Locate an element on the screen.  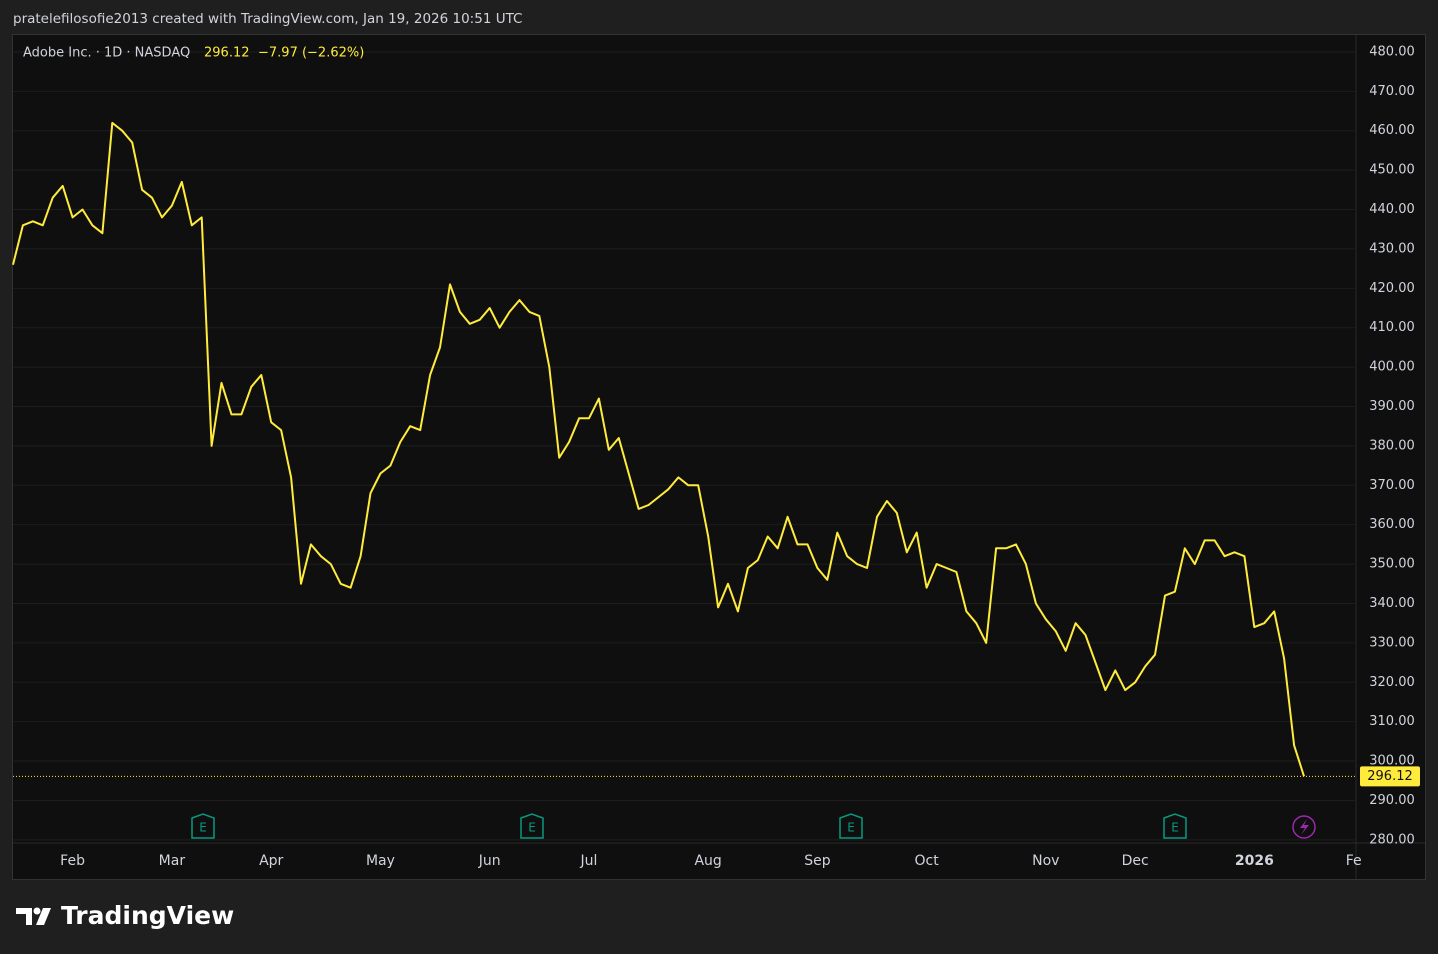
y-tick-label: 330.00 is located at coordinates (1392, 642).